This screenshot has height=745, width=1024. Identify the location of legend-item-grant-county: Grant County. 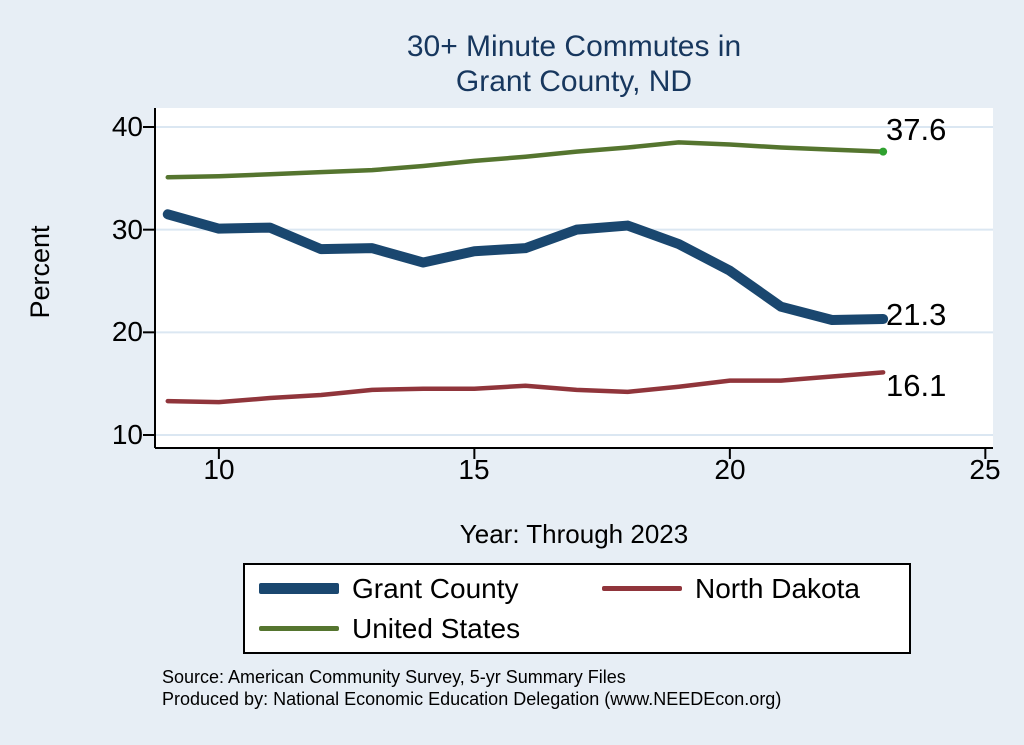
(430, 589).